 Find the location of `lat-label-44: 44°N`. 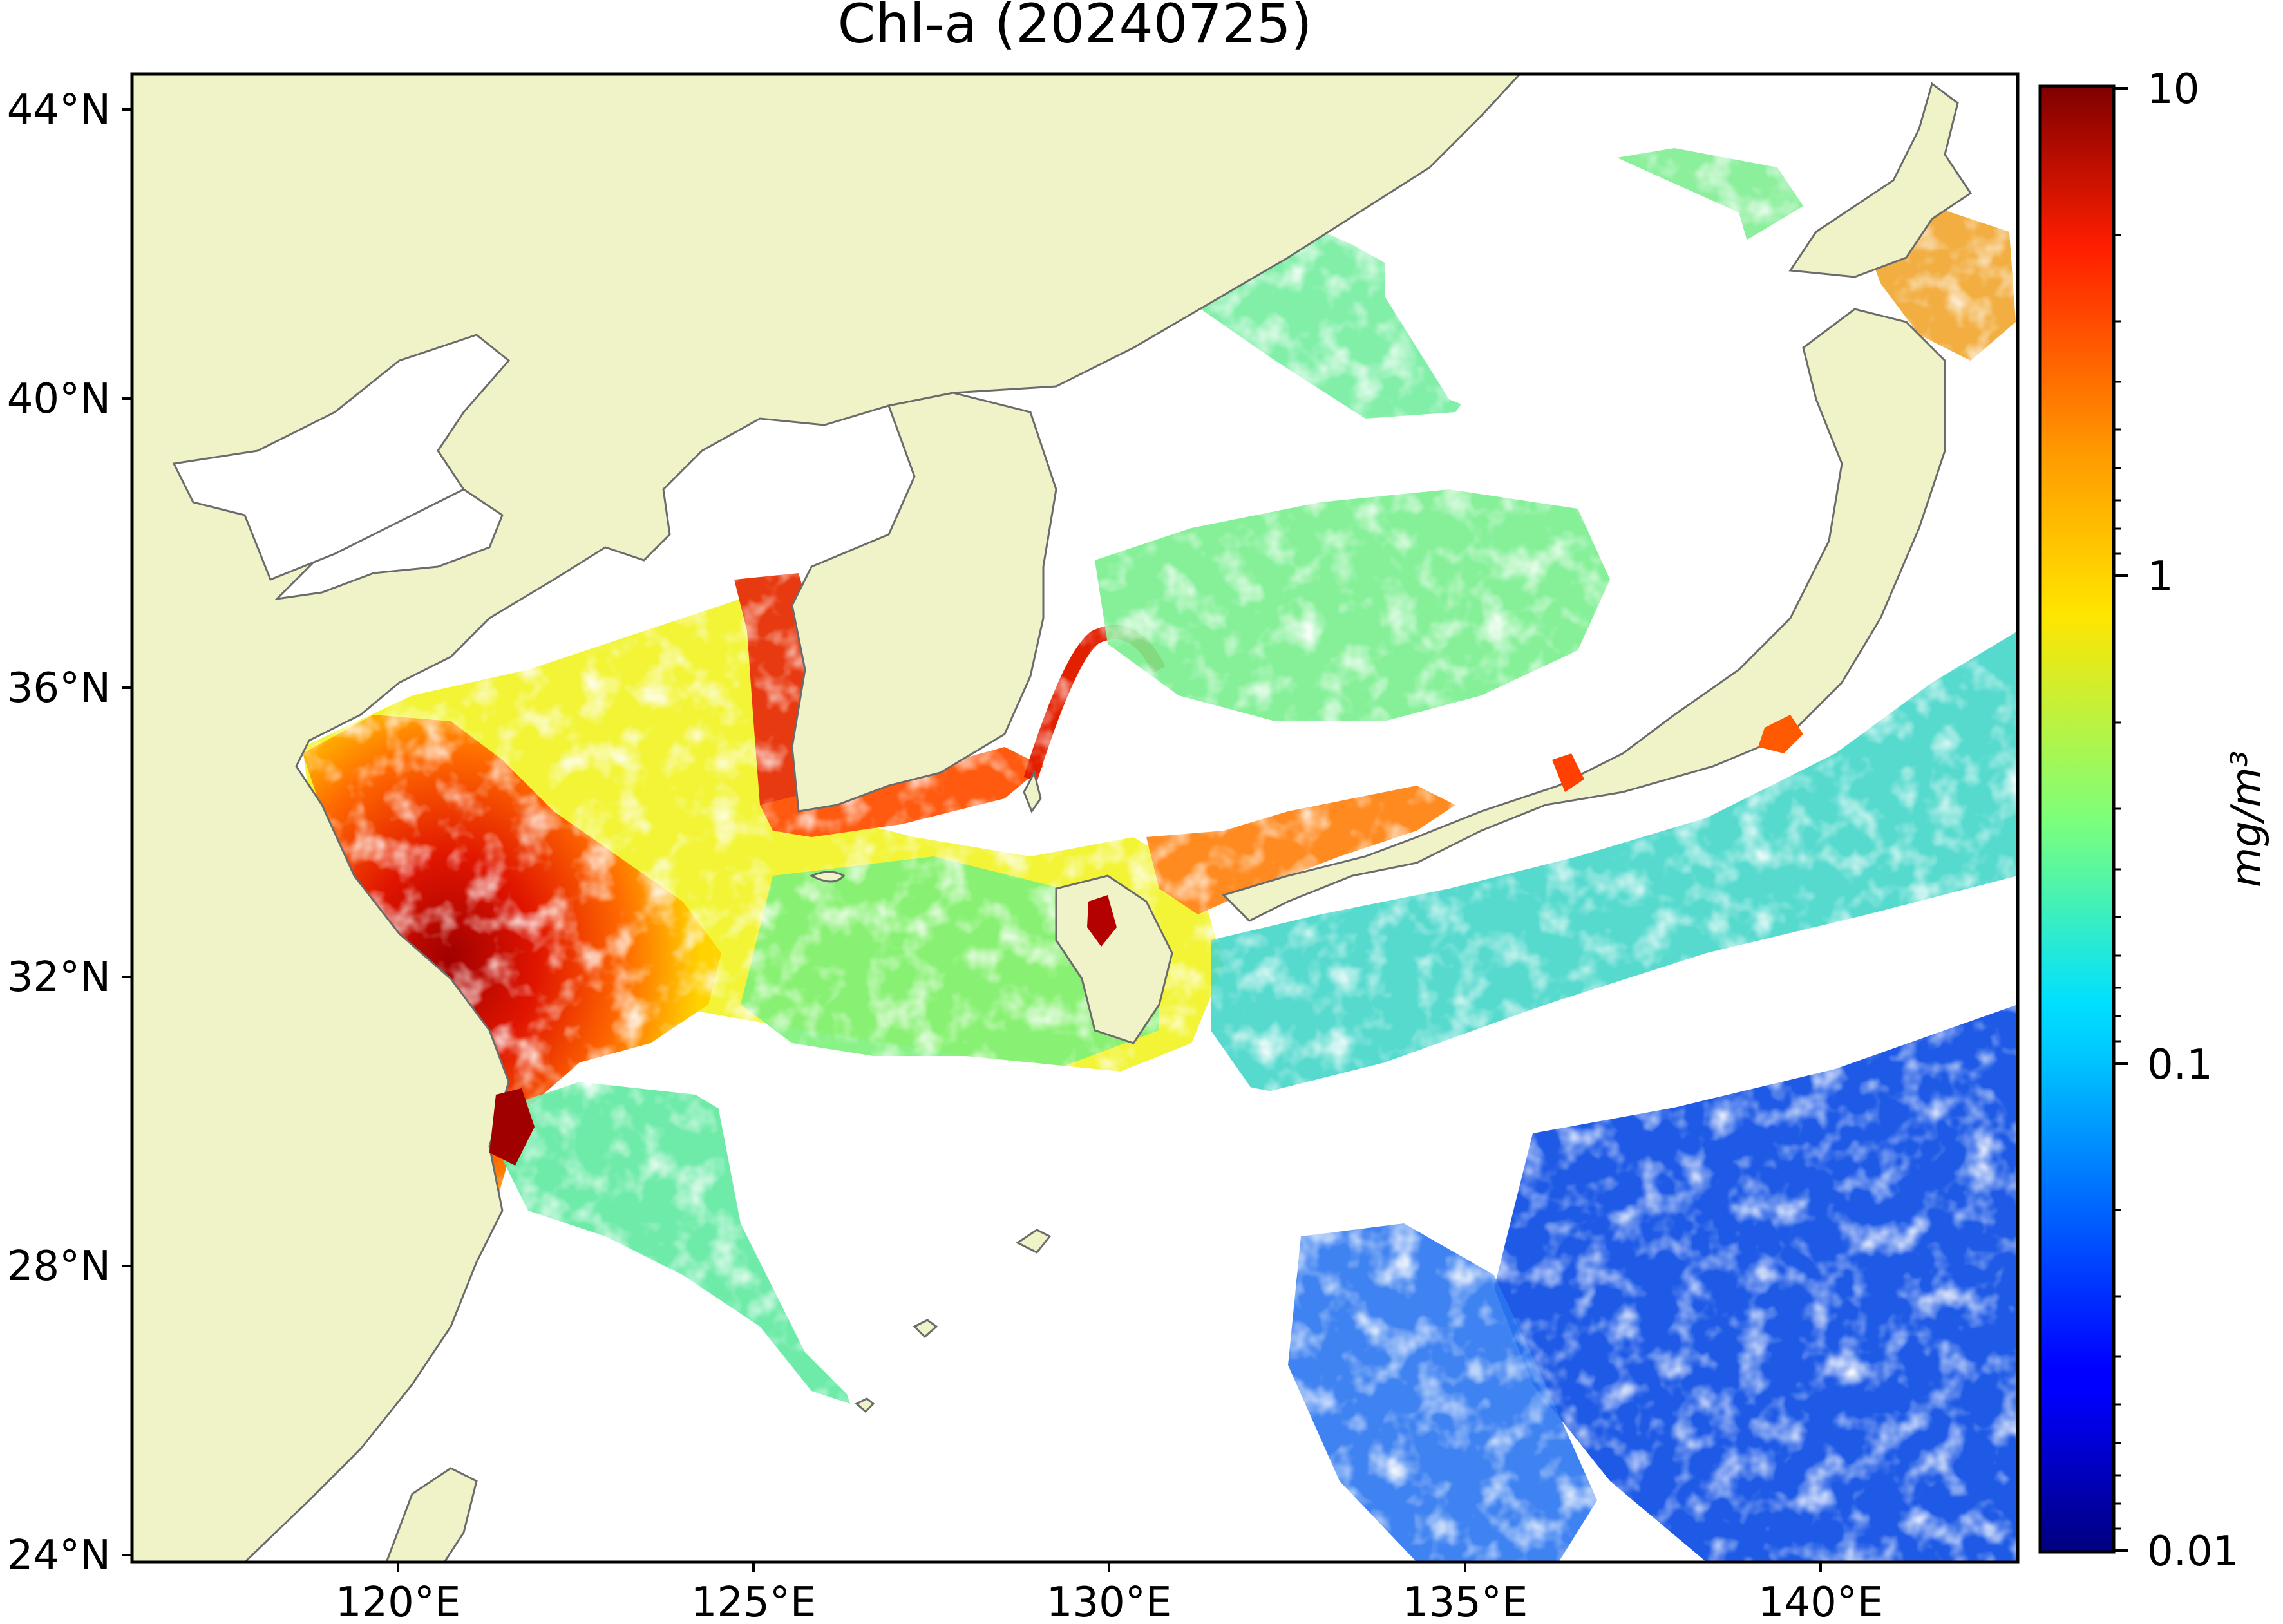

lat-label-44: 44°N is located at coordinates (59, 110).